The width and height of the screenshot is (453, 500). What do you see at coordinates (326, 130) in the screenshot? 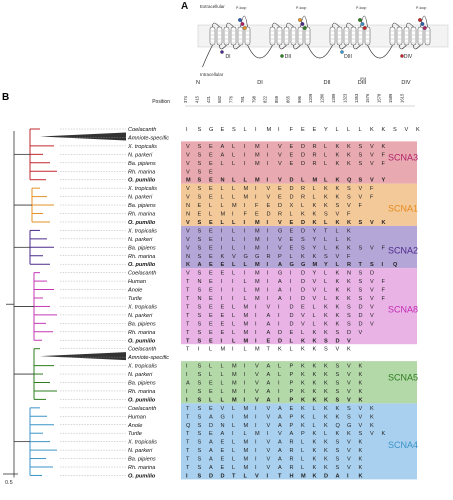
I see `residue: Y` at bounding box center [326, 130].